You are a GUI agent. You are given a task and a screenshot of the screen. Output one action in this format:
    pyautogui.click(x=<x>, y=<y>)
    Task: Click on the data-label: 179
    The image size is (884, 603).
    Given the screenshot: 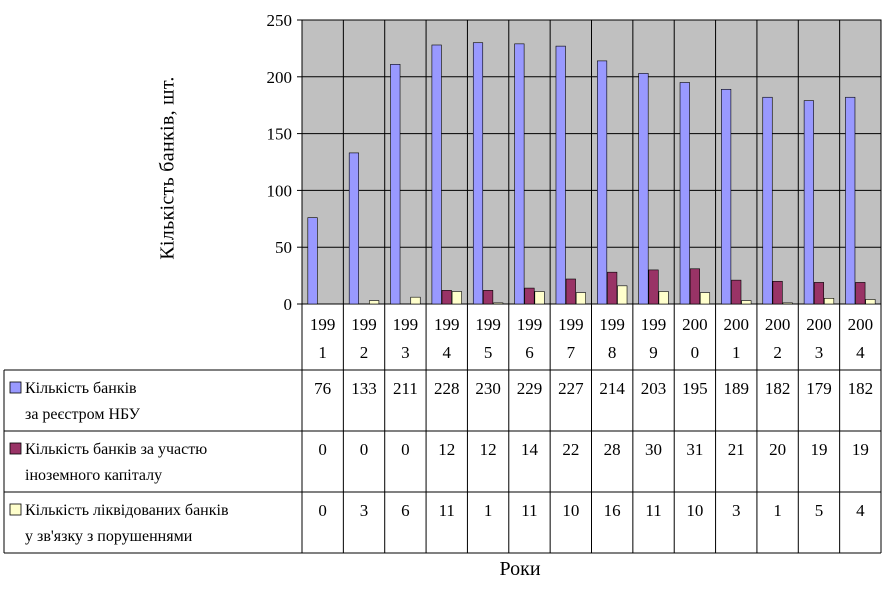 What is the action you would take?
    pyautogui.click(x=819, y=388)
    